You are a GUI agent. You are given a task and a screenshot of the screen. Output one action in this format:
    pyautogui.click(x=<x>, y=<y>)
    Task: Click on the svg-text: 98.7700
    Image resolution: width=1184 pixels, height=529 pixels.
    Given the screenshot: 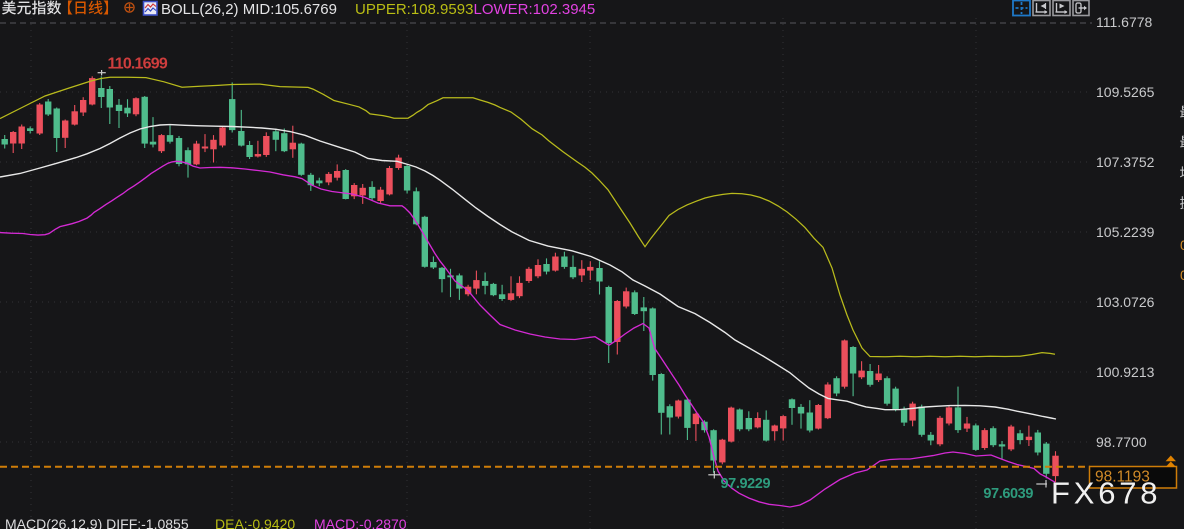 What is the action you would take?
    pyautogui.click(x=1121, y=442)
    